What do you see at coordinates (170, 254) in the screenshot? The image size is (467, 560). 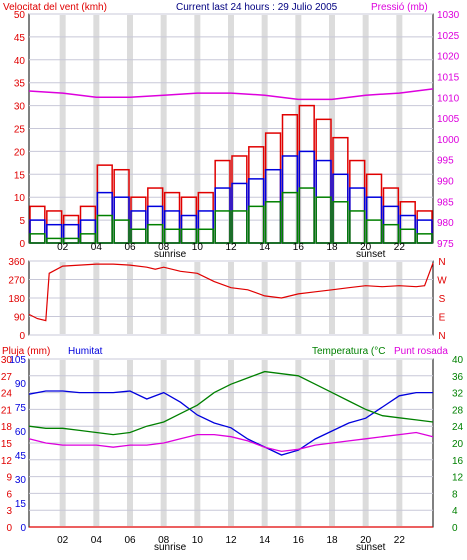 I see `sunrise-label-top: sunrise` at bounding box center [170, 254].